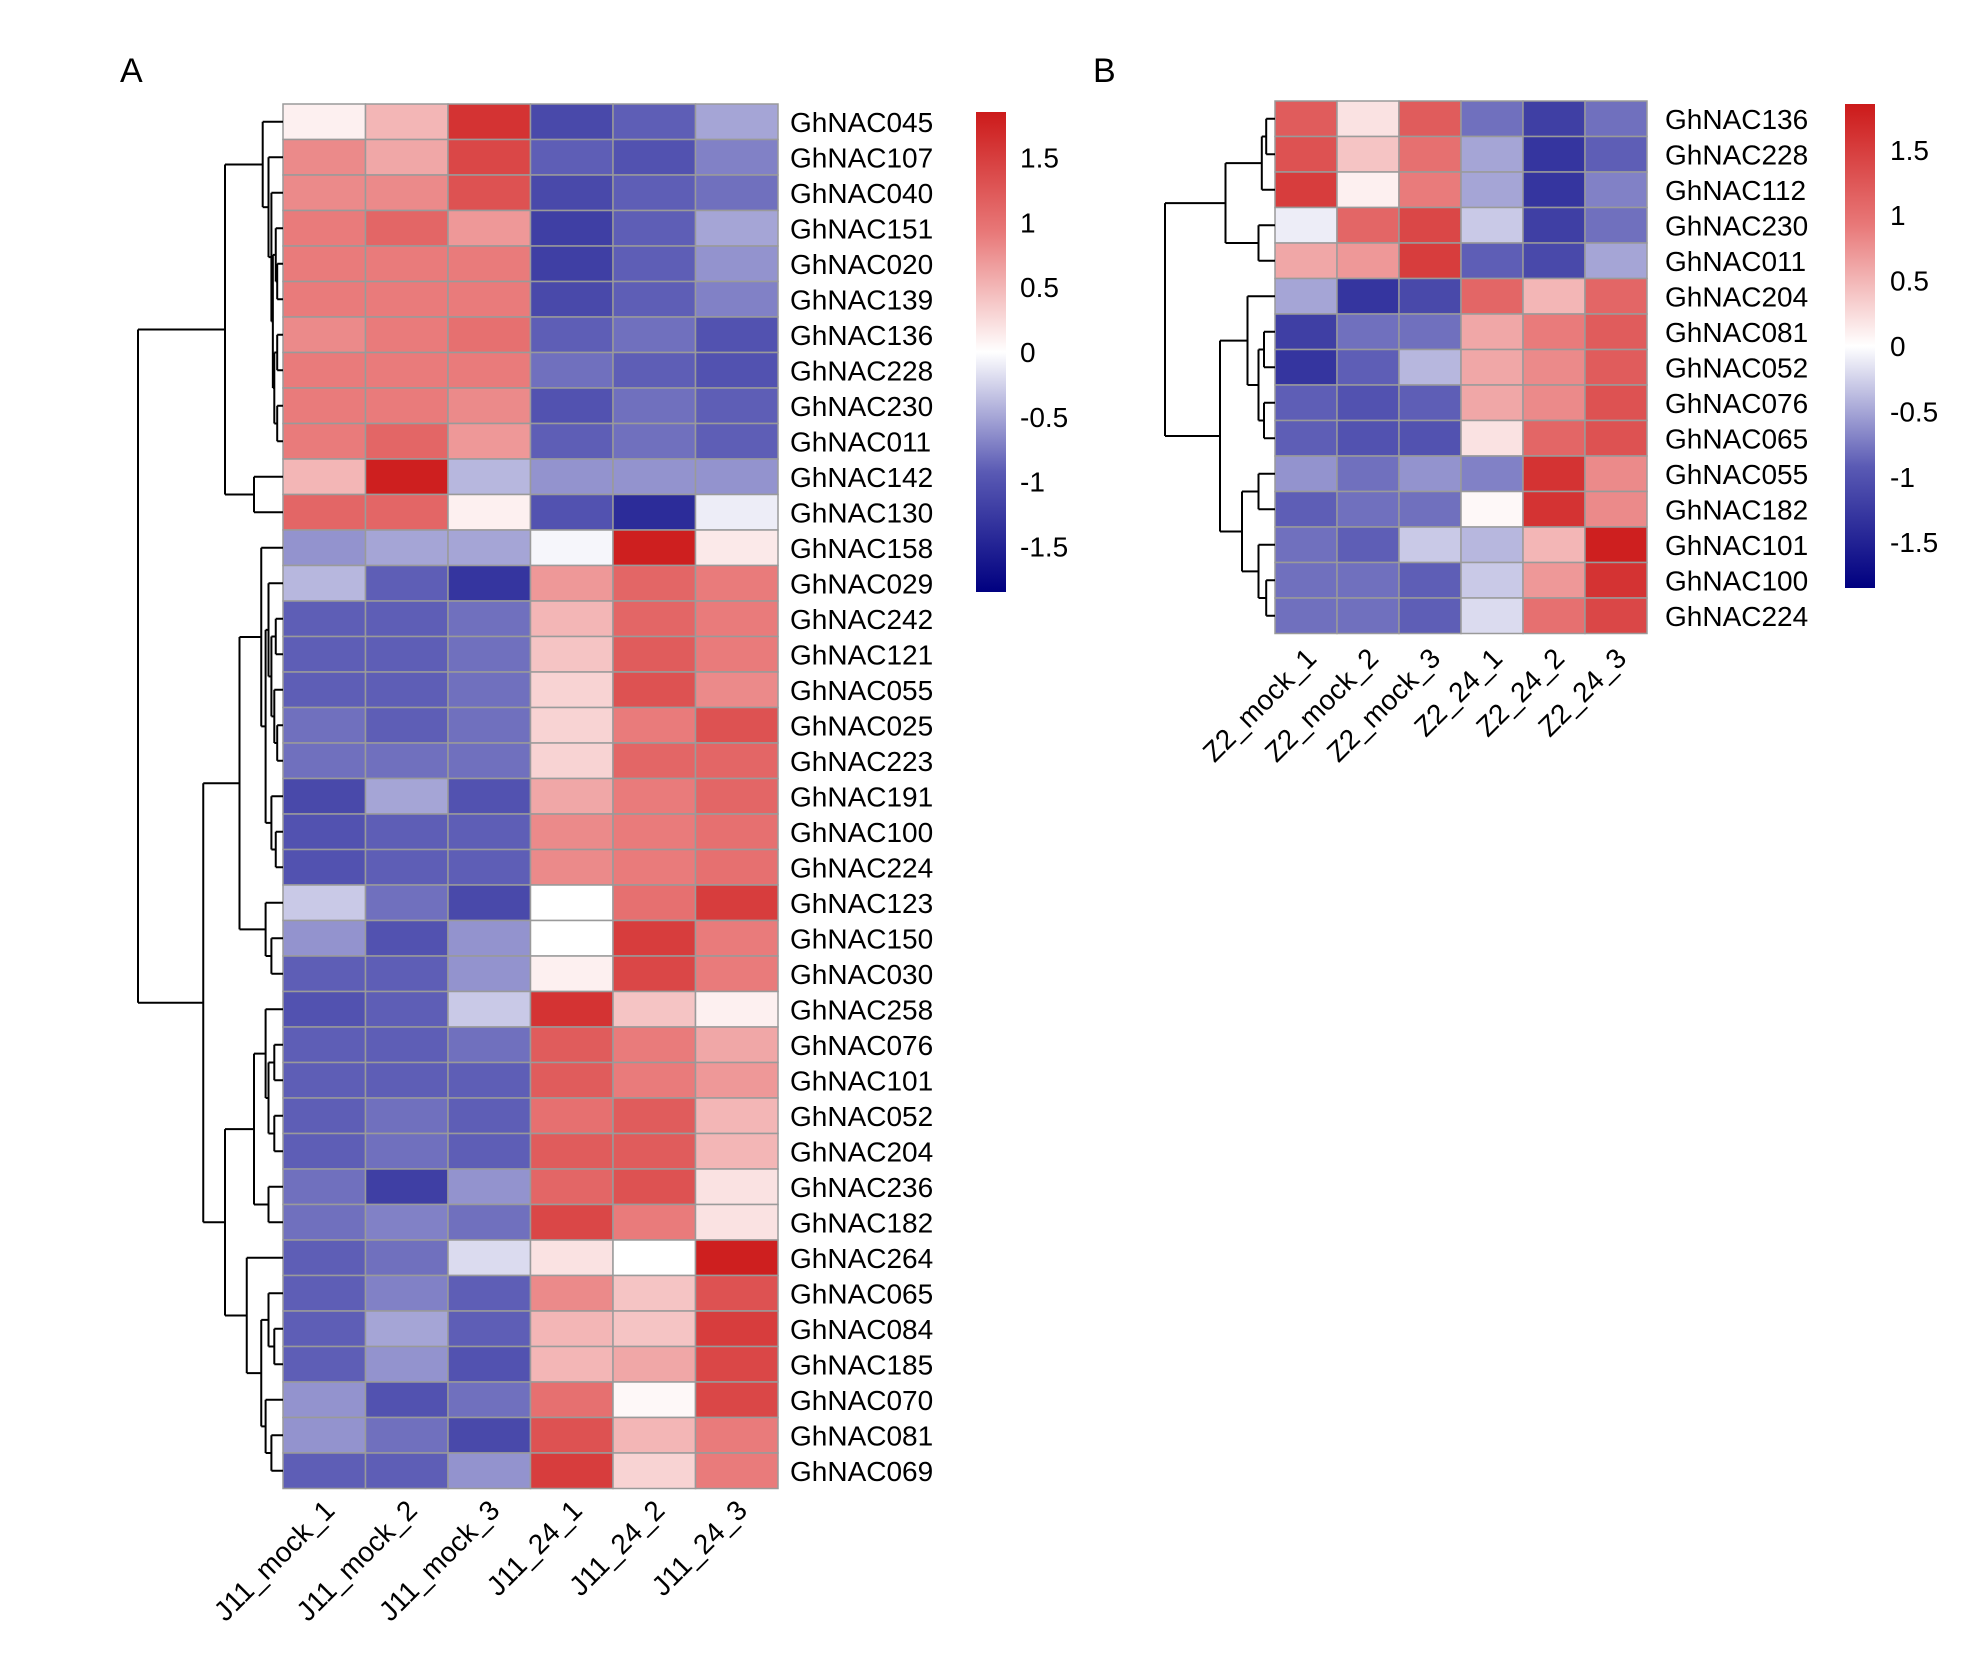 Image resolution: width=1967 pixels, height=1673 pixels. Describe the element at coordinates (861, 1187) in the screenshot. I see `row-label-a-ghnac236: GhNAC236` at that location.